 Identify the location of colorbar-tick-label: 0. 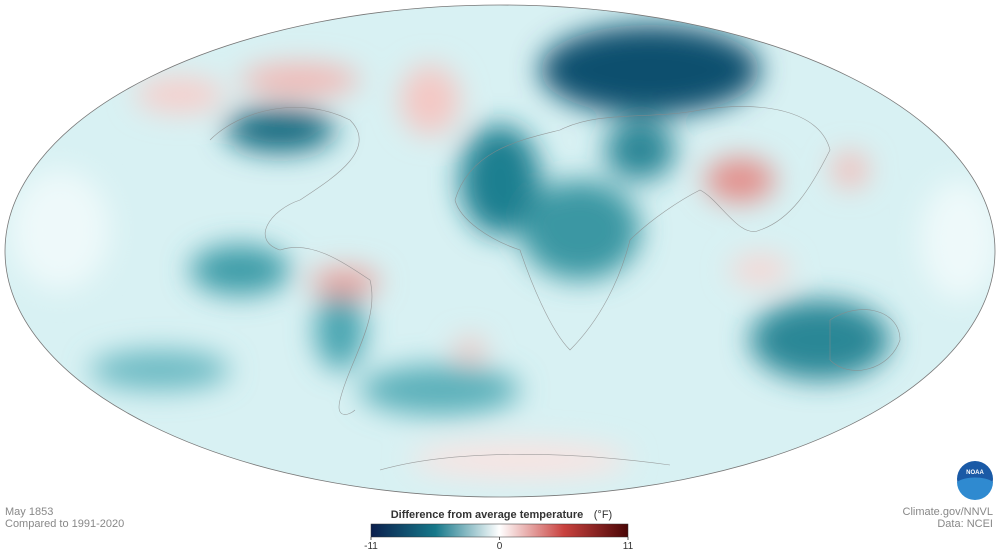
(500, 546).